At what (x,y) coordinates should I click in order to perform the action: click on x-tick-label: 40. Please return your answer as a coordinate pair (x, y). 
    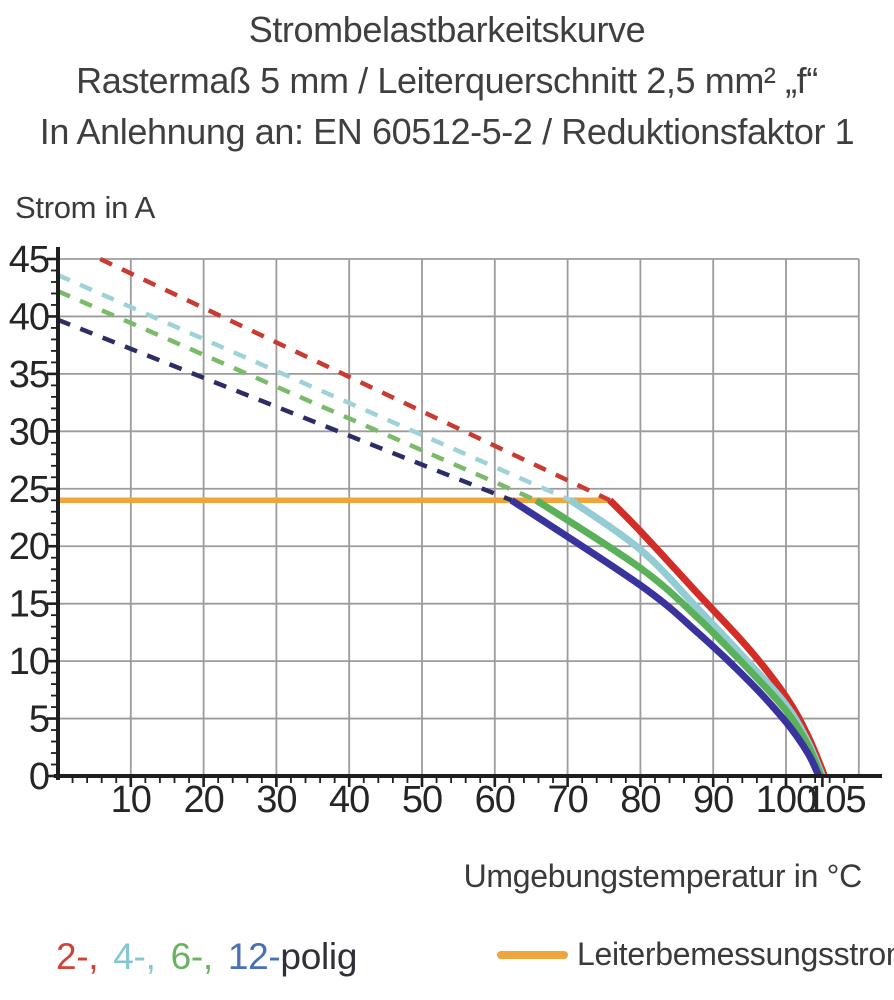
    Looking at the image, I should click on (349, 800).